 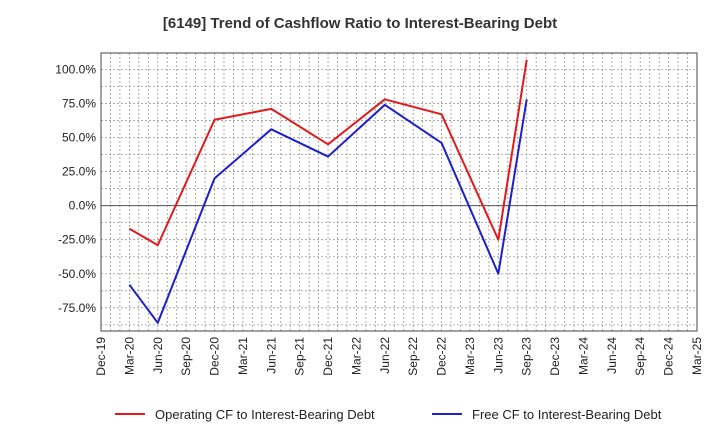 What do you see at coordinates (243, 356) in the screenshot?
I see `x-tick-label: Mar-21` at bounding box center [243, 356].